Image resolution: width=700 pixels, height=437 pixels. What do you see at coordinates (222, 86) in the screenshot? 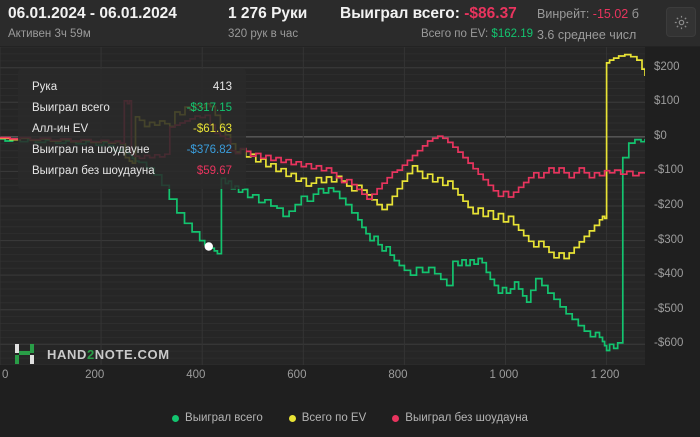
I see `tooltip-value: 413` at bounding box center [222, 86].